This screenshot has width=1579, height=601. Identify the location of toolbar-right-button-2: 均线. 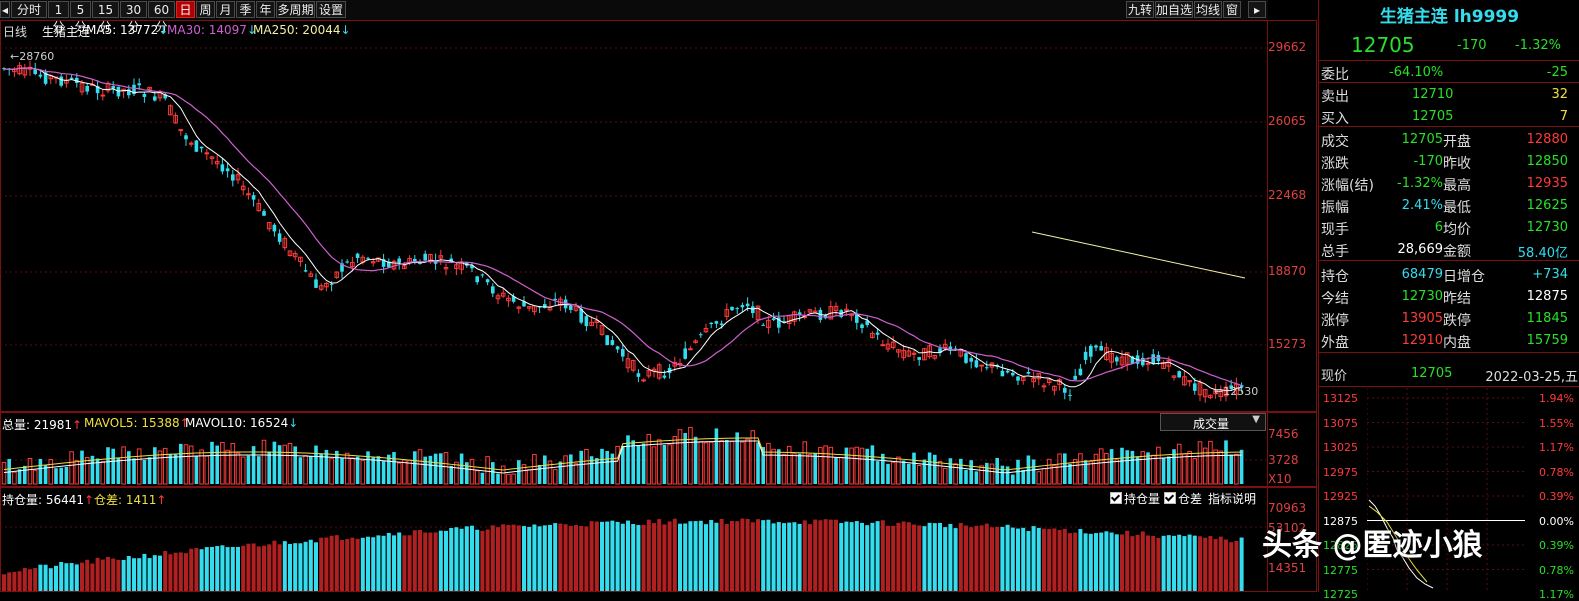
(1208, 9).